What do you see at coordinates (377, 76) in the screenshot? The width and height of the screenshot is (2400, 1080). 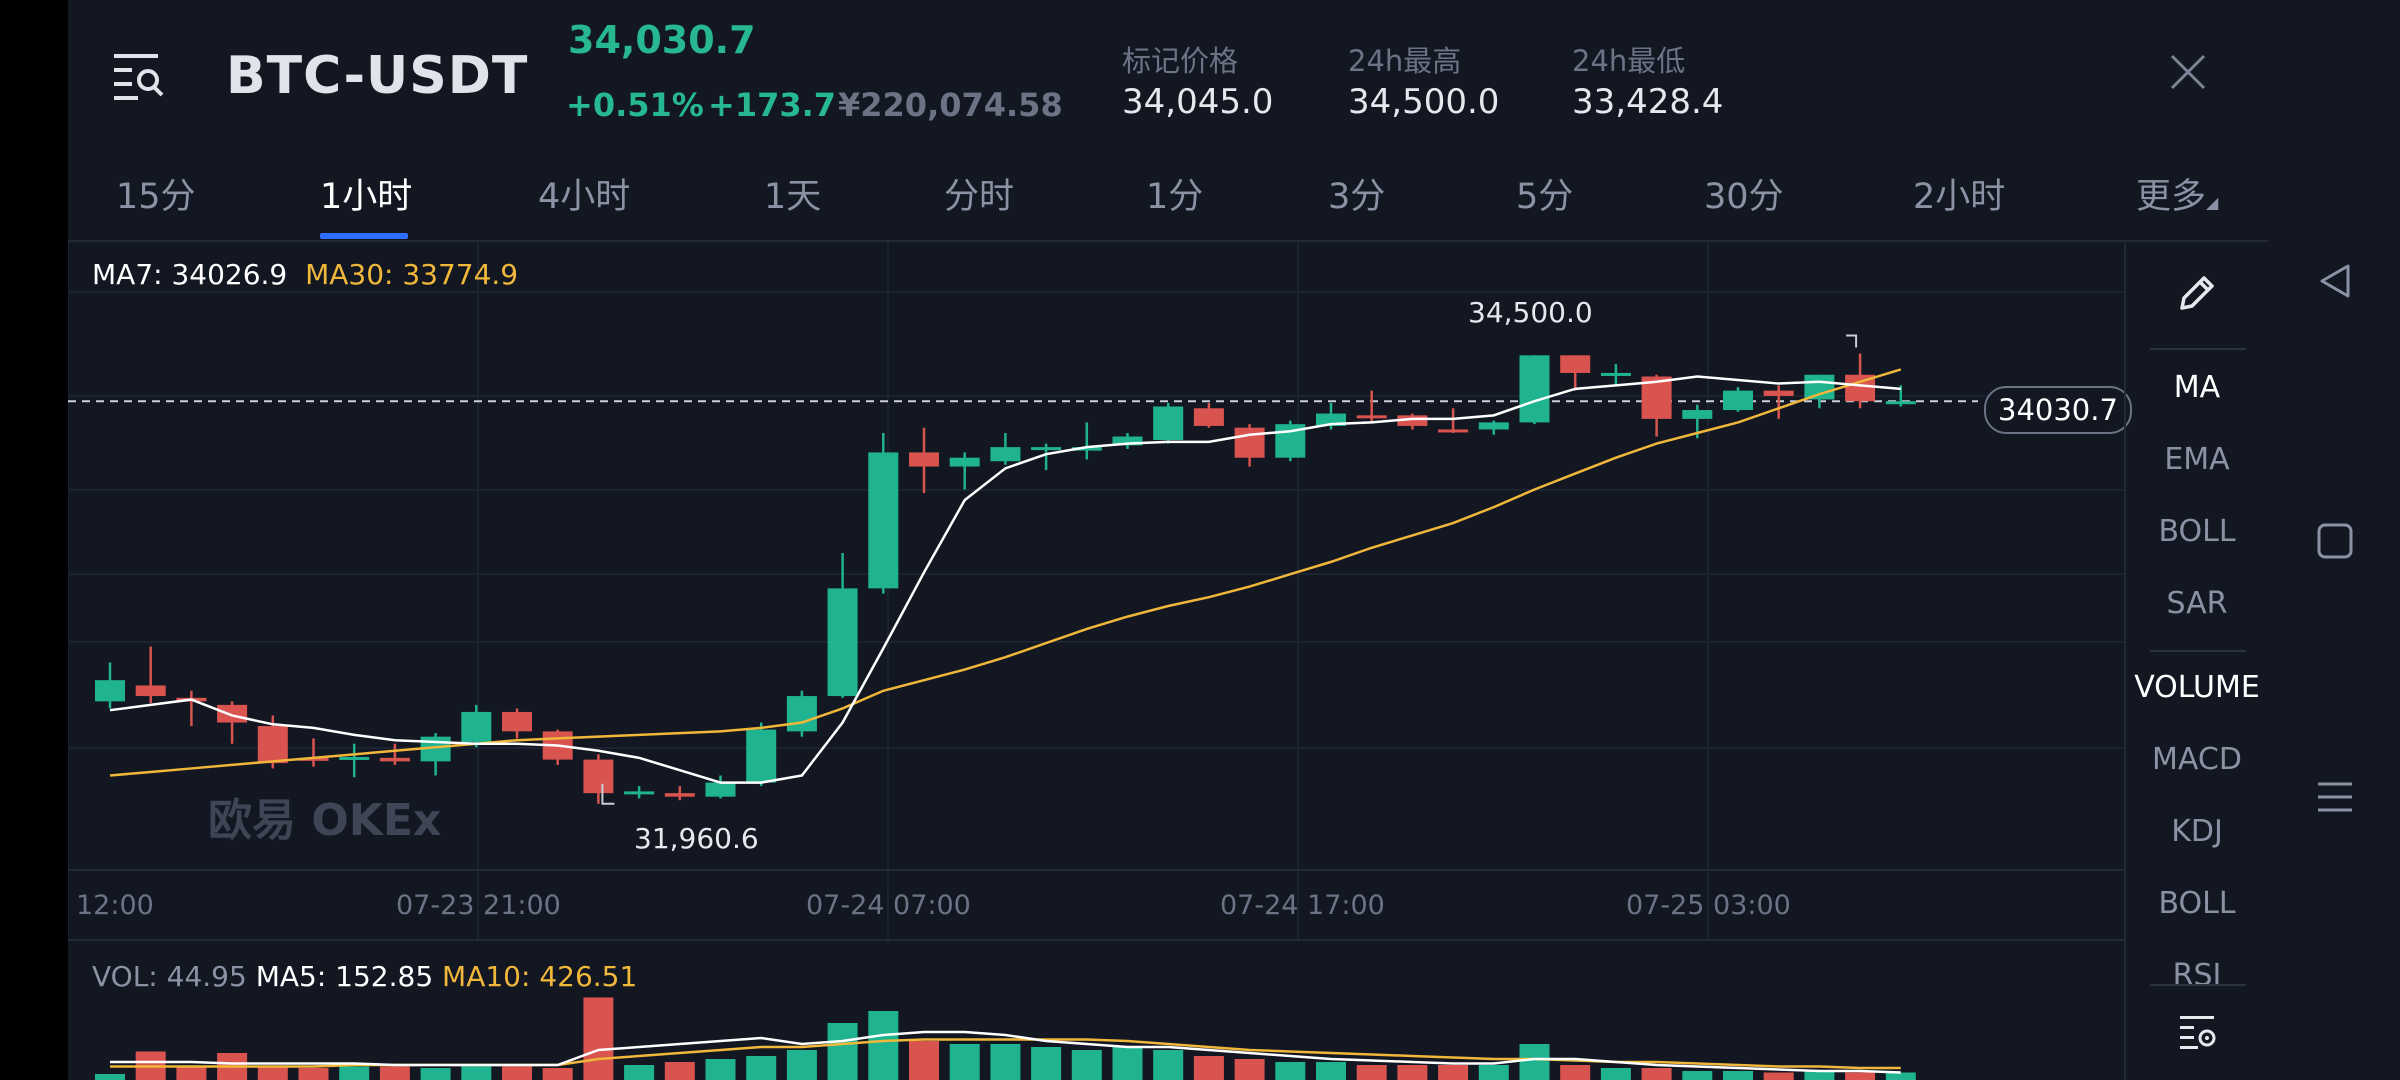 I see `trading-pair-title: BTC-USDT` at bounding box center [377, 76].